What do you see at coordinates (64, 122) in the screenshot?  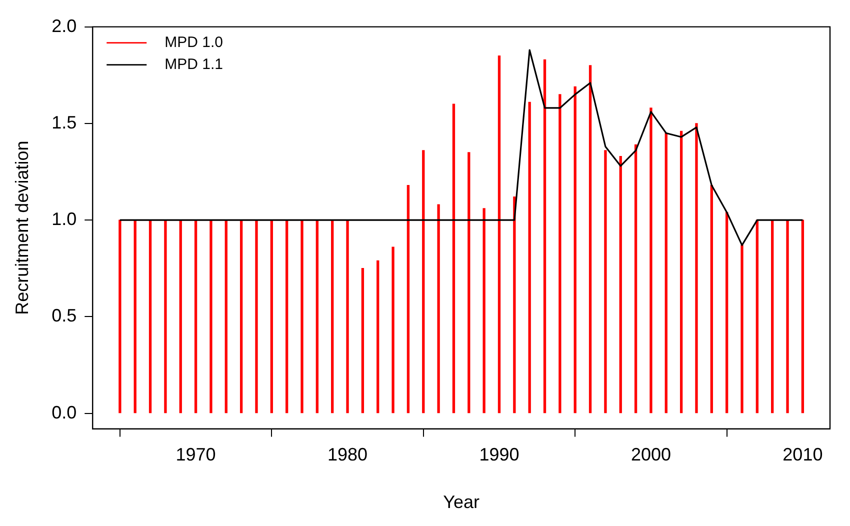 I see `y-tick-label: 1.5` at bounding box center [64, 122].